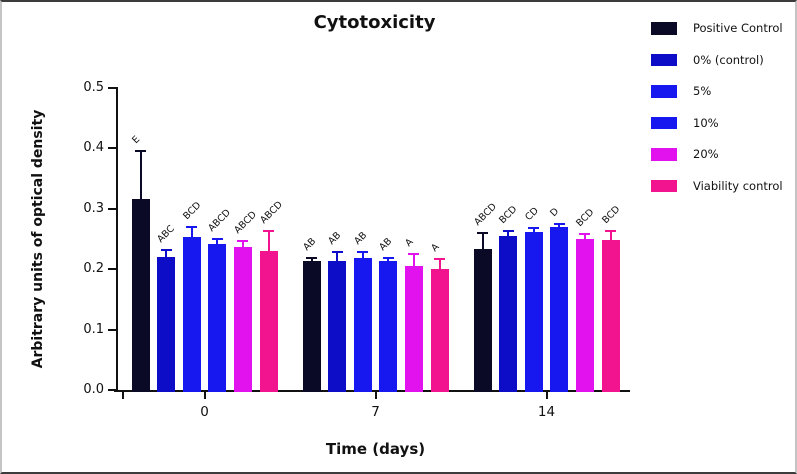  What do you see at coordinates (738, 28) in the screenshot?
I see `legend-label: Positive Control` at bounding box center [738, 28].